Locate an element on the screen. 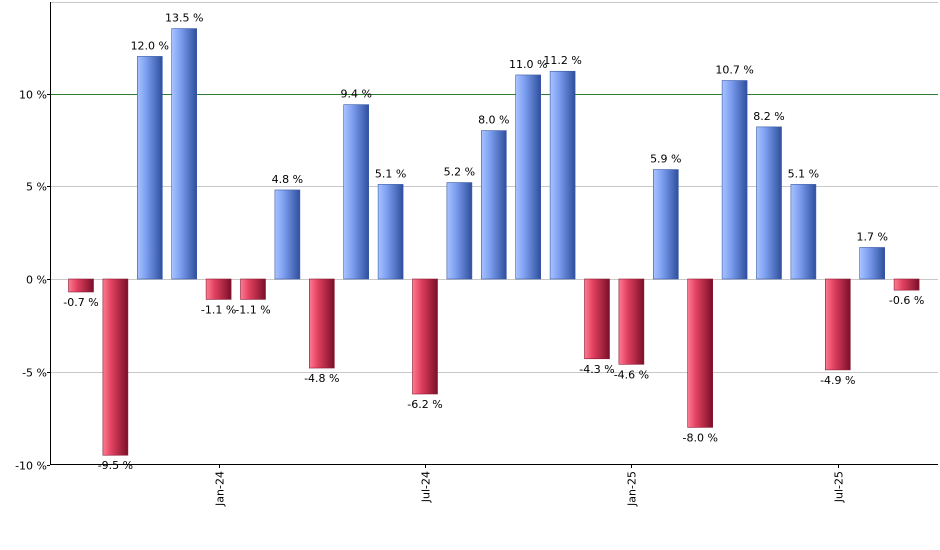 The height and width of the screenshot is (550, 940). data-label: -6.2 % is located at coordinates (424, 404).